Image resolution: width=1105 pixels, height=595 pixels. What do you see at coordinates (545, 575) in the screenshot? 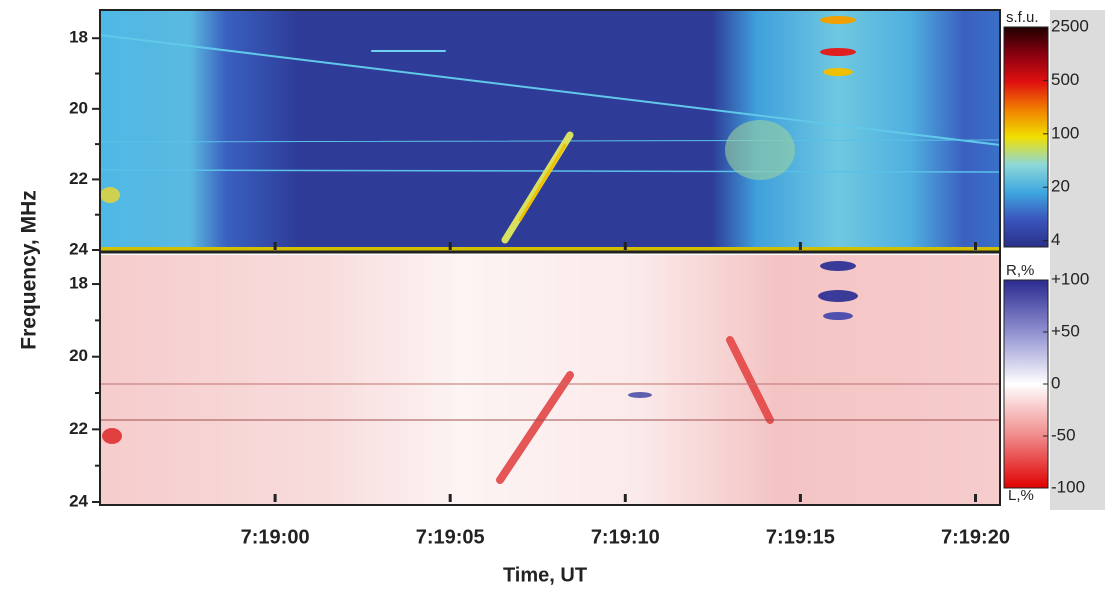
I see `x-axis-title: Time, UT` at bounding box center [545, 575].